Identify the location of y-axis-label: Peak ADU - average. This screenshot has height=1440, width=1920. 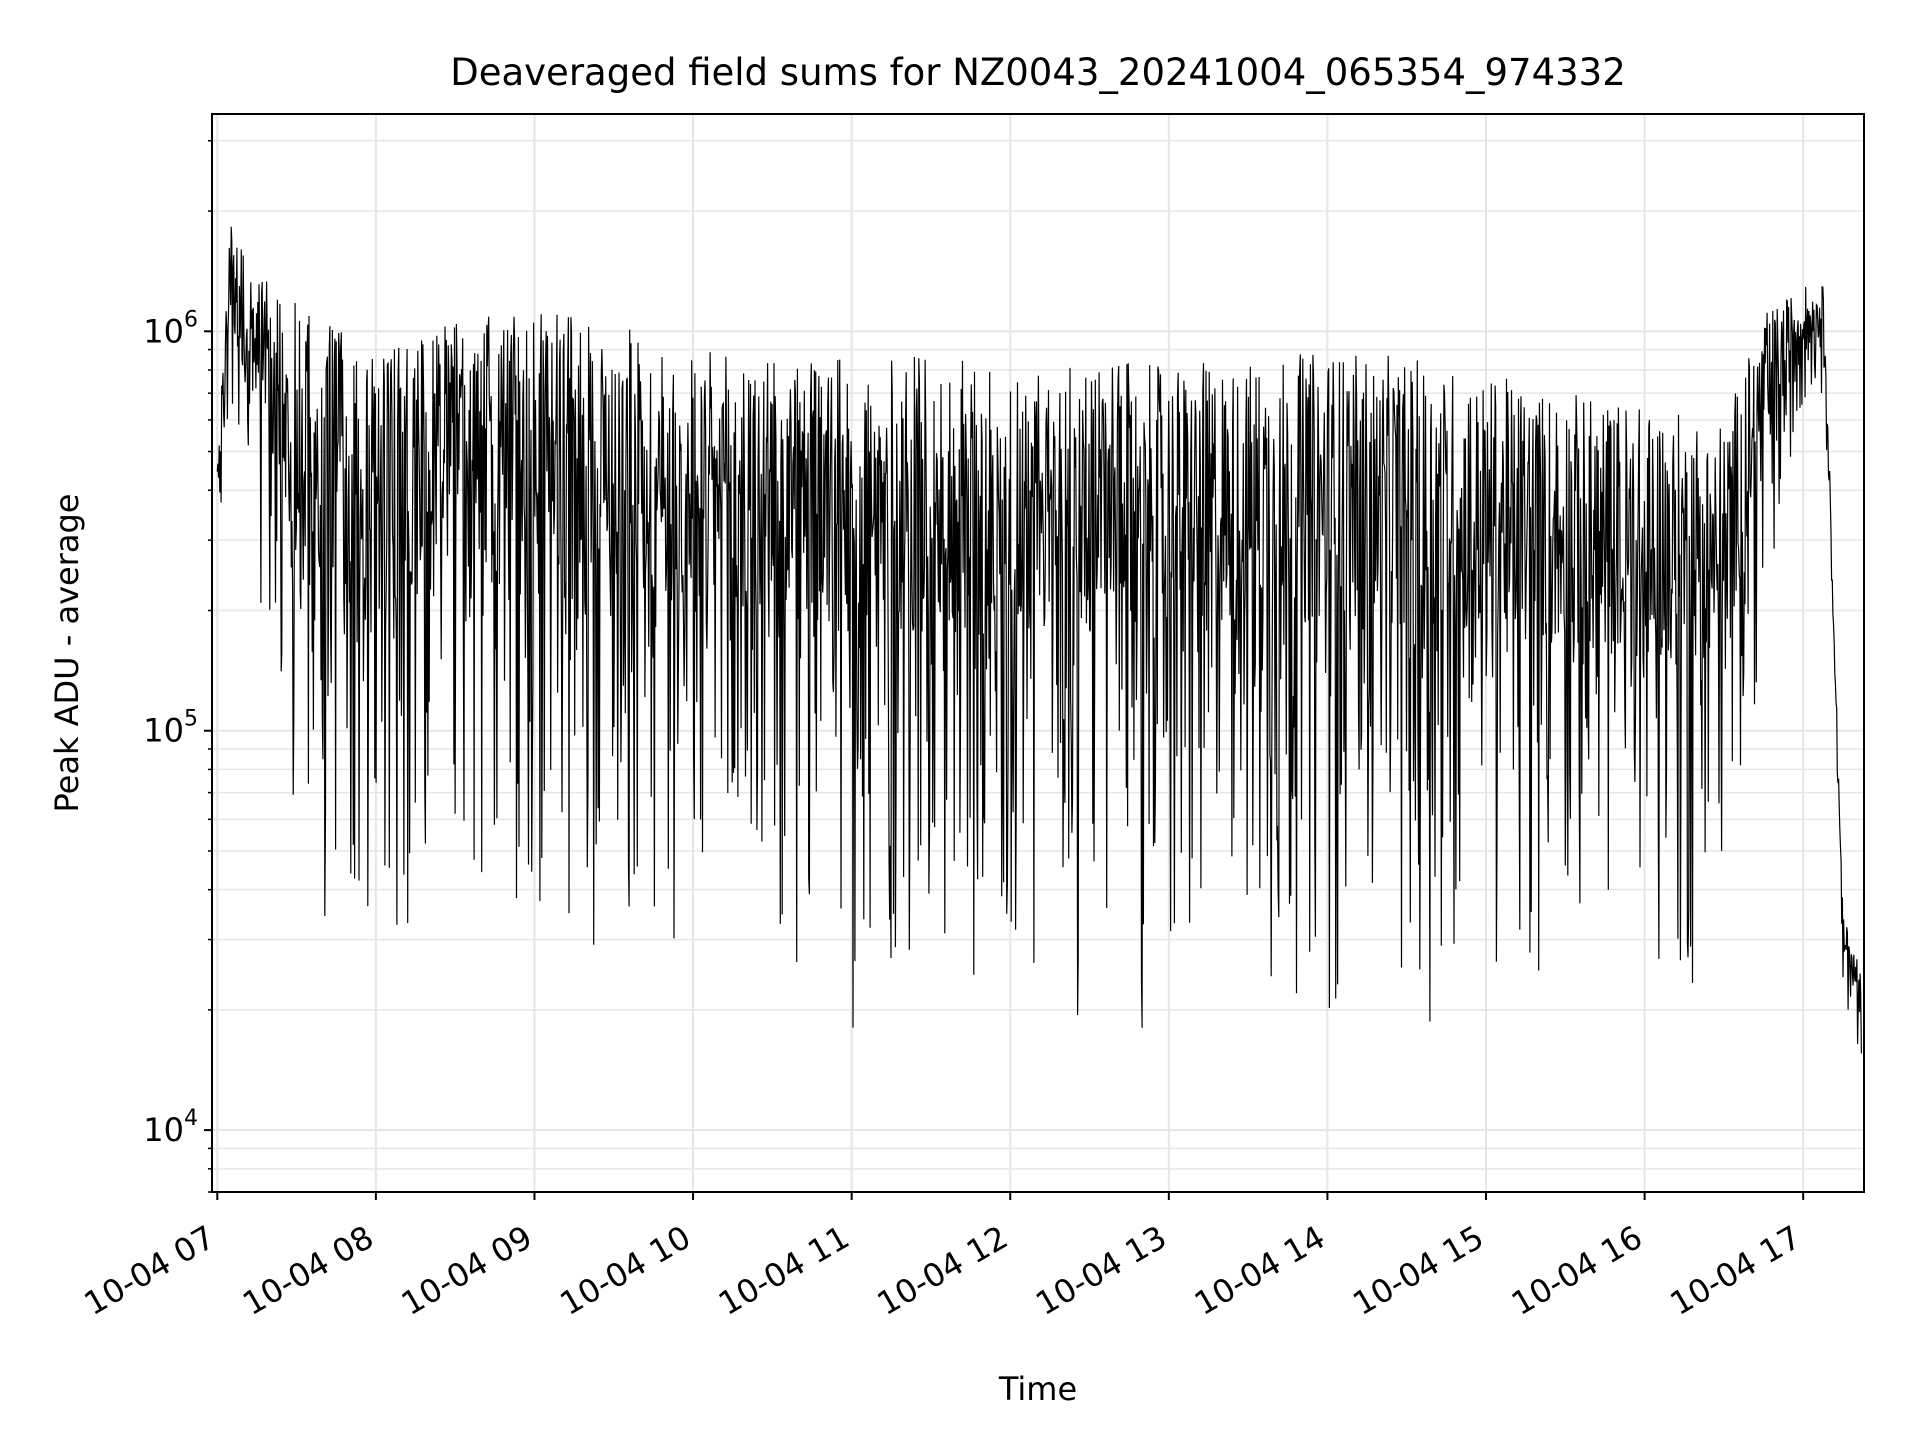
(67, 653).